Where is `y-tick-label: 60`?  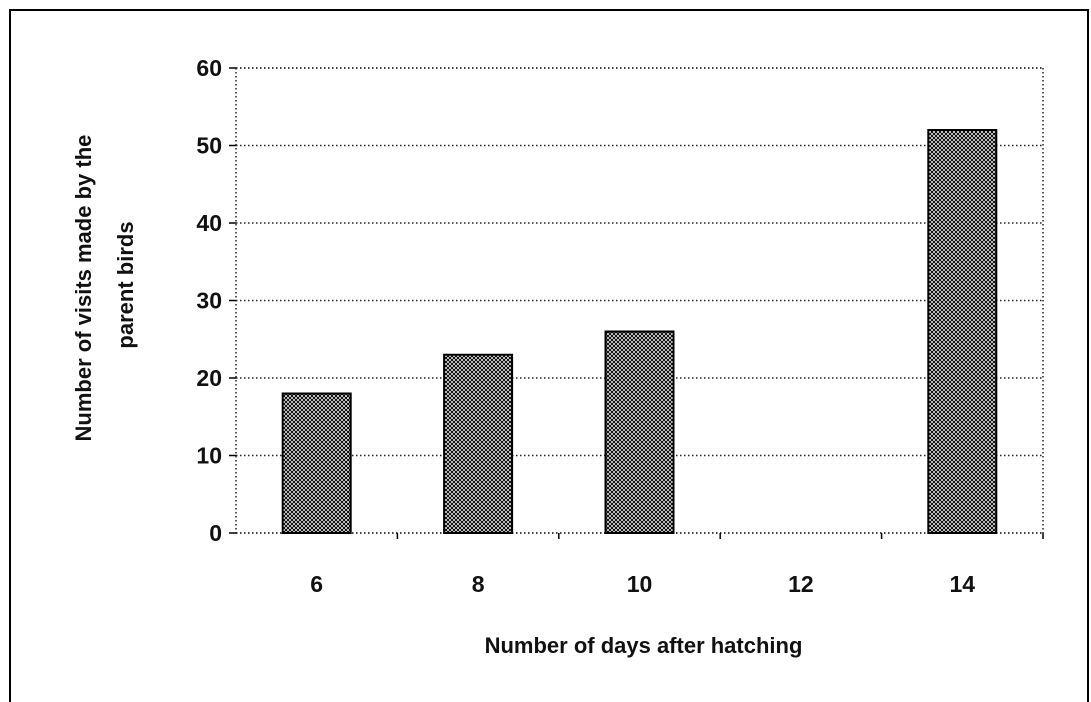
y-tick-label: 60 is located at coordinates (209, 68).